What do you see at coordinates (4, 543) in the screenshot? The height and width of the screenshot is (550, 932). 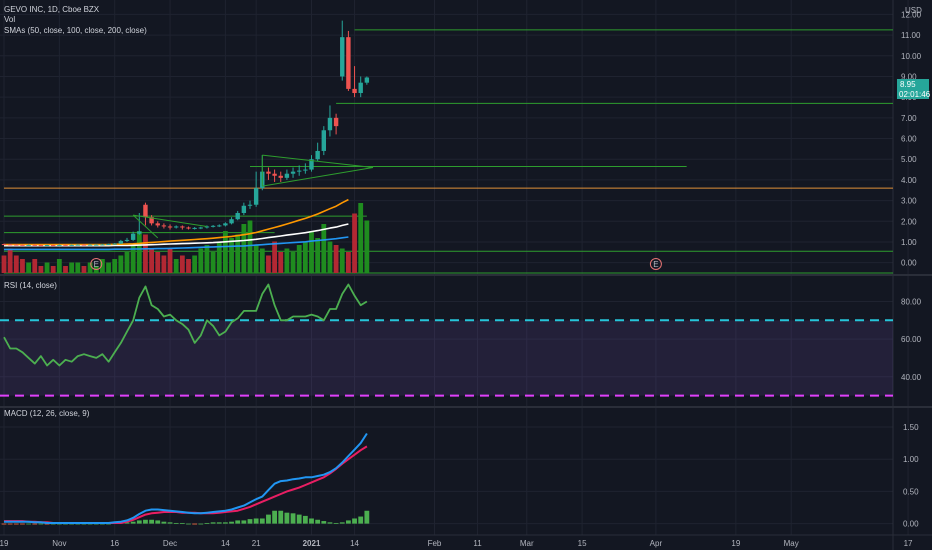 I see `time-tick-label: 19` at bounding box center [4, 543].